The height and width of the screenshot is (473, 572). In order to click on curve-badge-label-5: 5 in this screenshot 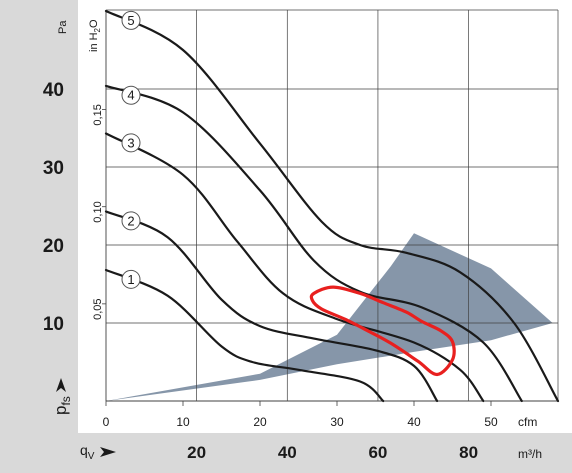, I will do `click(130, 20)`.